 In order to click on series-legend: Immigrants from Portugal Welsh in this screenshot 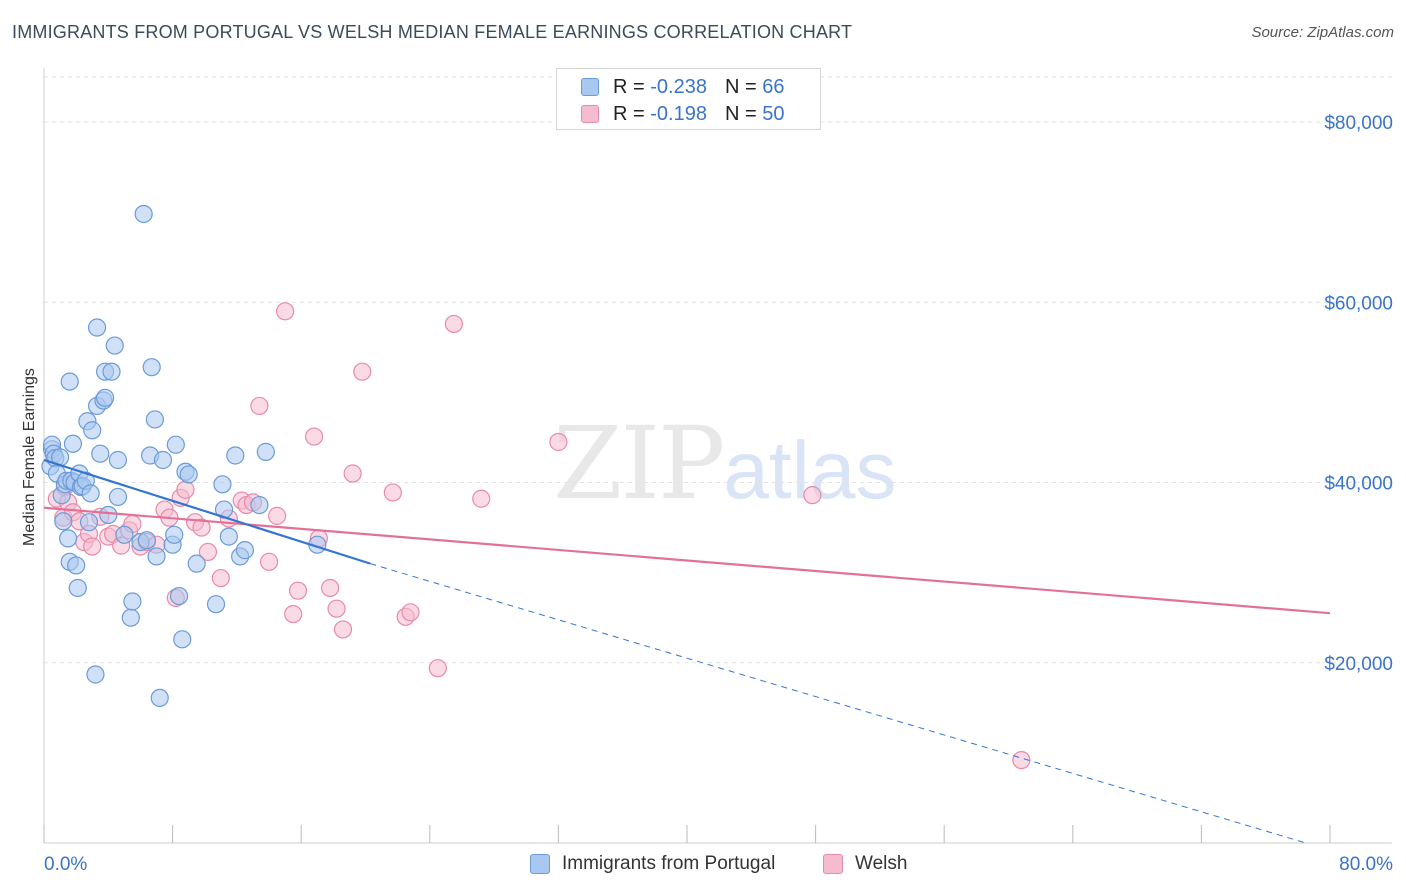, I will do `click(703, 865)`.